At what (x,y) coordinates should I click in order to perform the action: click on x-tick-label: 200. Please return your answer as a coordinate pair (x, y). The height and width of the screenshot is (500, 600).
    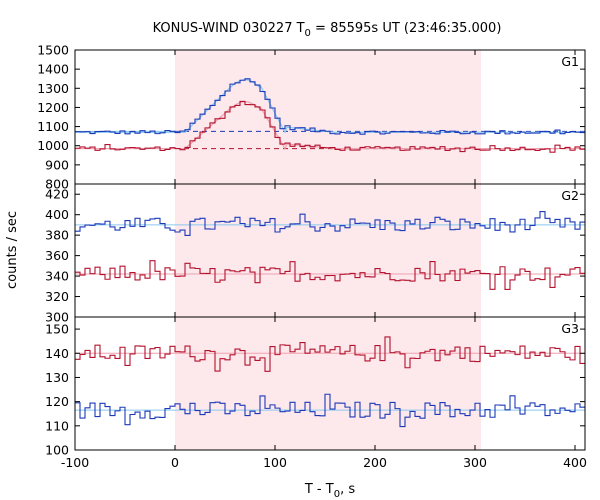
    Looking at the image, I should click on (375, 462).